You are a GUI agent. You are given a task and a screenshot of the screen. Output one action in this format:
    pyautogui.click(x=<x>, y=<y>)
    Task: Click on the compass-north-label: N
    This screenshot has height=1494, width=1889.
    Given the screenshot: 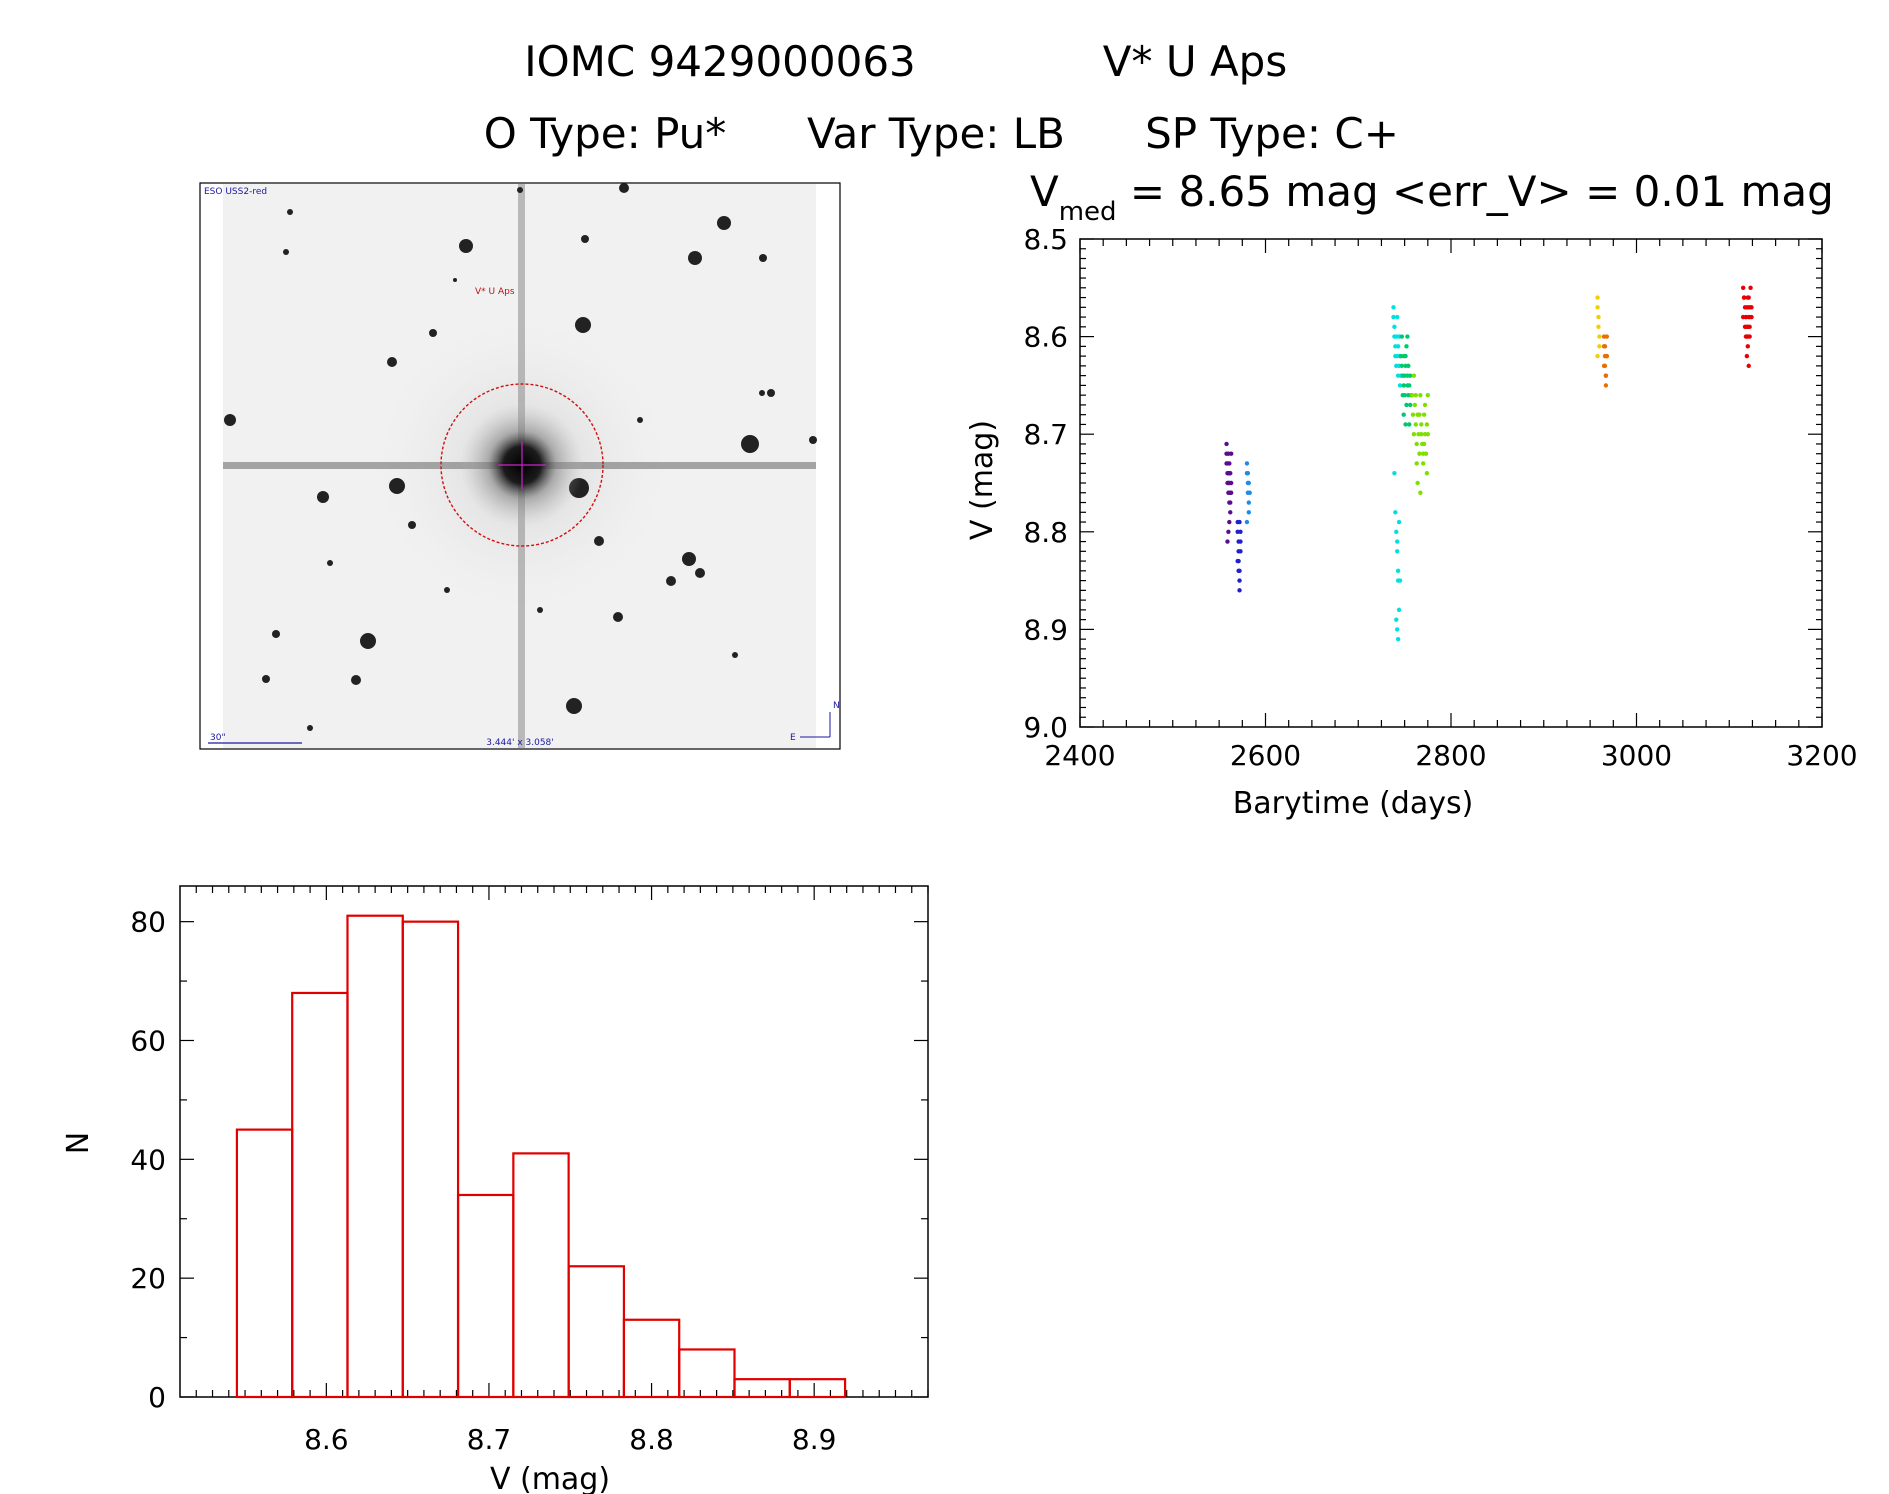 What is the action you would take?
    pyautogui.click(x=836, y=706)
    